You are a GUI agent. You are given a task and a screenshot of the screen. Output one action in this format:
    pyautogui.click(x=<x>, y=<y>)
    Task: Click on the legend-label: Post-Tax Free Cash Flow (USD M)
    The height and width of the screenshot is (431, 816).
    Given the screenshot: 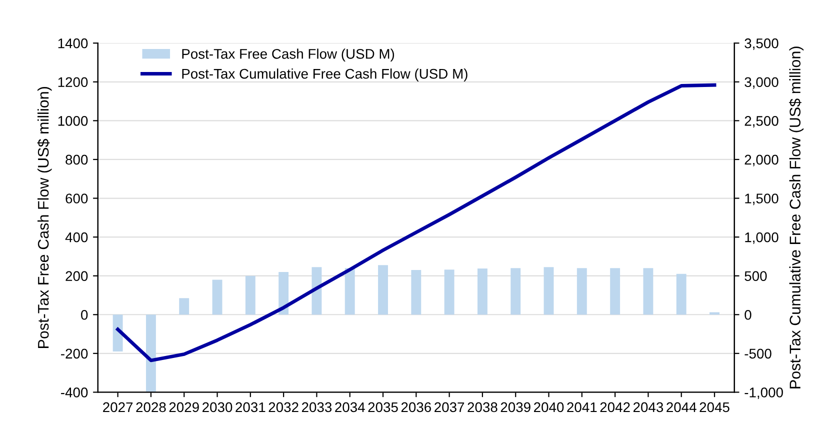 What is the action you would take?
    pyautogui.click(x=288, y=55)
    